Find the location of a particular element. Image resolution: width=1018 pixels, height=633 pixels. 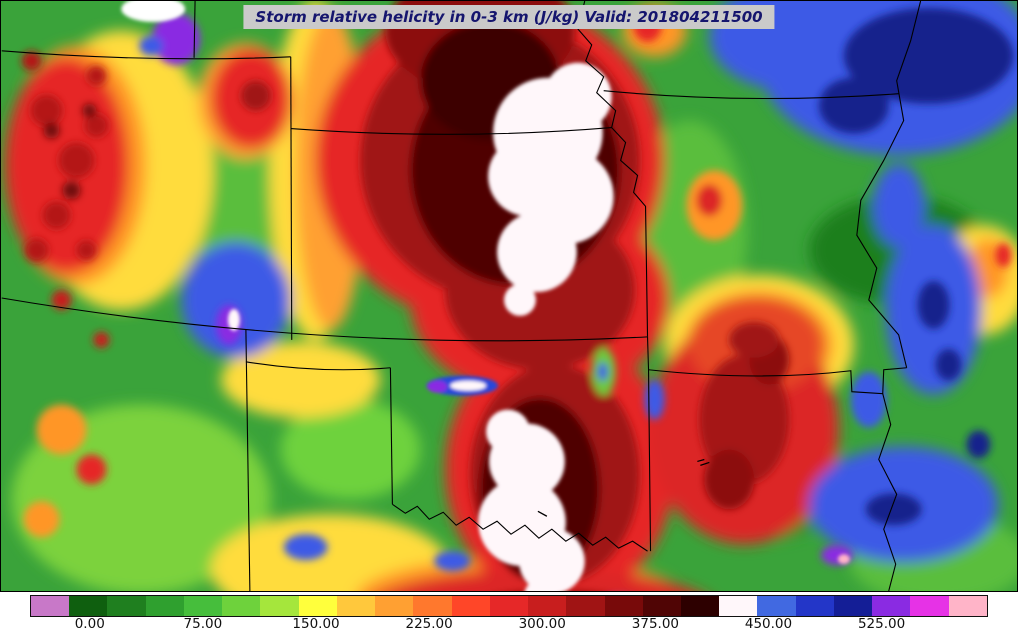

colorbar-tick-label: 300.00 is located at coordinates (542, 624).